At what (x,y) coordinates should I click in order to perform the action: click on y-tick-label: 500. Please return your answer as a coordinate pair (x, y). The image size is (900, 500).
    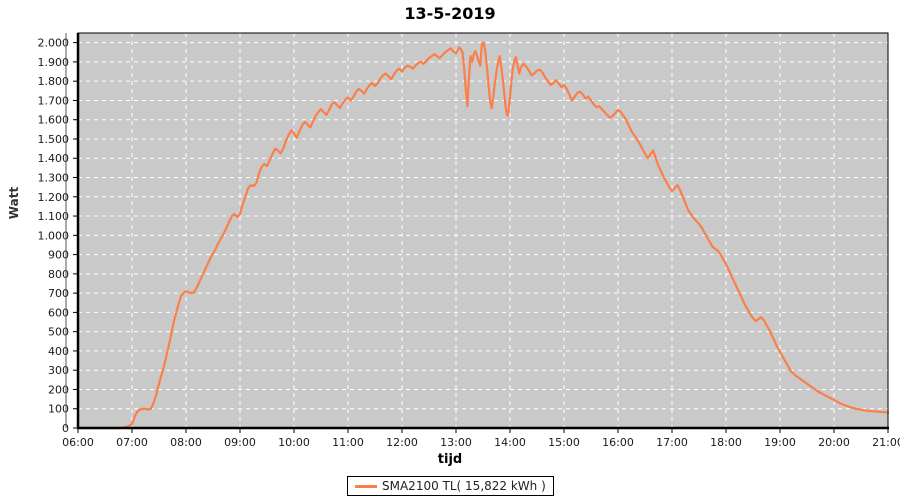
    Looking at the image, I should click on (58, 332).